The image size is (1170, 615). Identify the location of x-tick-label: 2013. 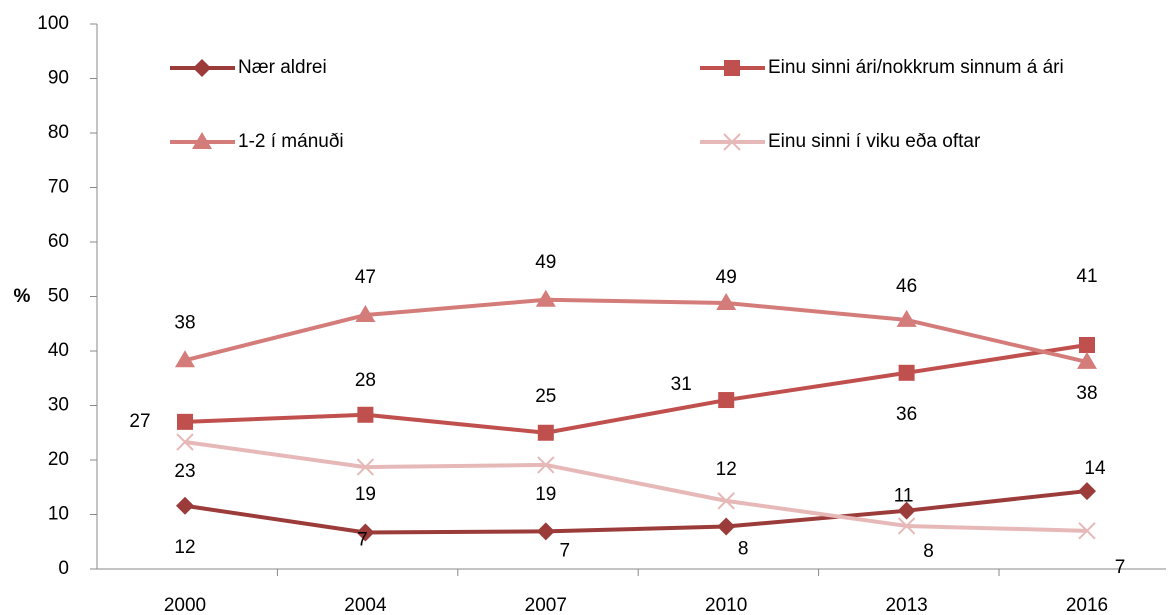
(906, 605).